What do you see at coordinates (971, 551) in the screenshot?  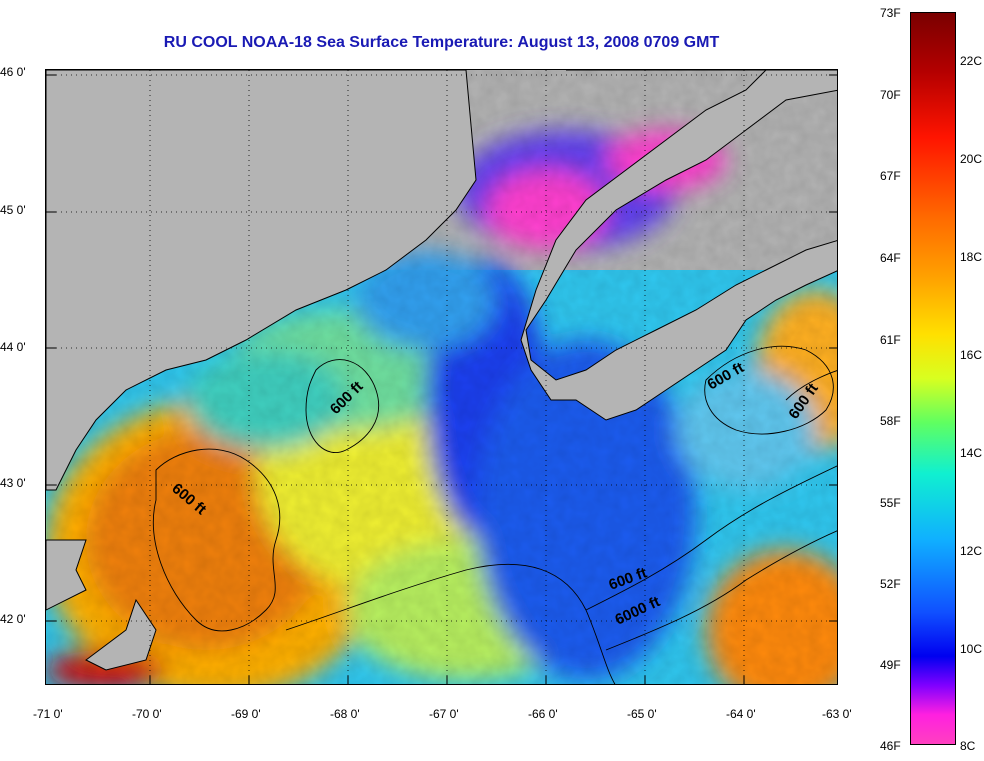 I see `colorbar-c-label: 12C` at bounding box center [971, 551].